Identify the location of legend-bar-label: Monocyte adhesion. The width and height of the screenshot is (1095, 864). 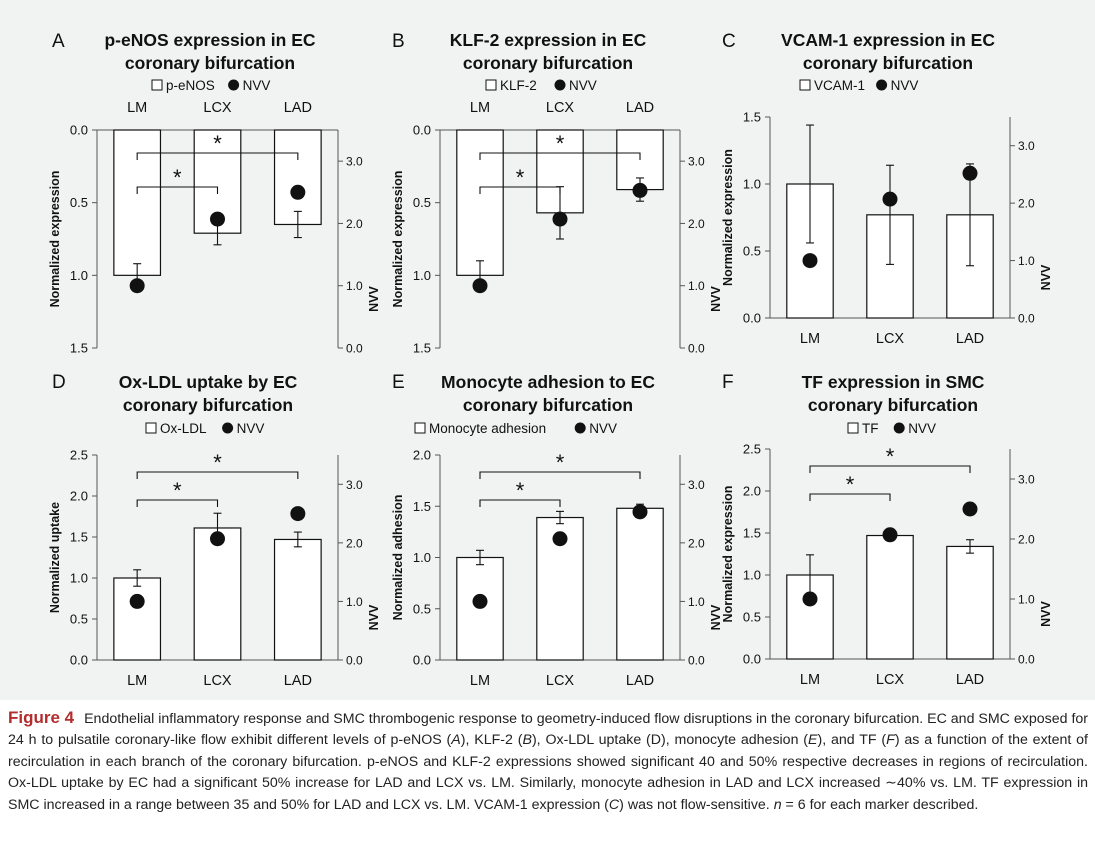
(487, 428).